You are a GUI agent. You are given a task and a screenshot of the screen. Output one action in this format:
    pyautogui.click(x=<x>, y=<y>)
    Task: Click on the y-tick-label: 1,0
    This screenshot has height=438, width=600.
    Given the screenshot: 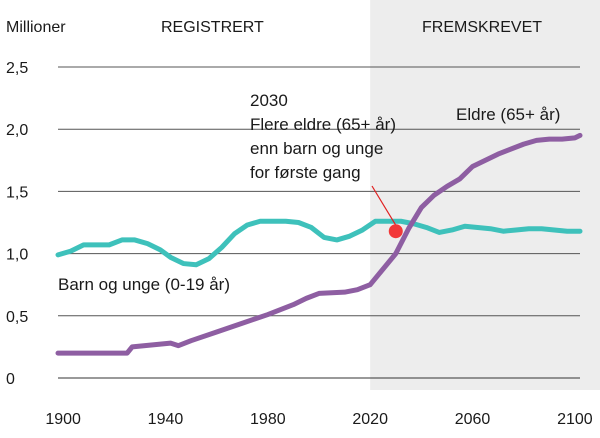 What is the action you would take?
    pyautogui.click(x=17, y=255)
    